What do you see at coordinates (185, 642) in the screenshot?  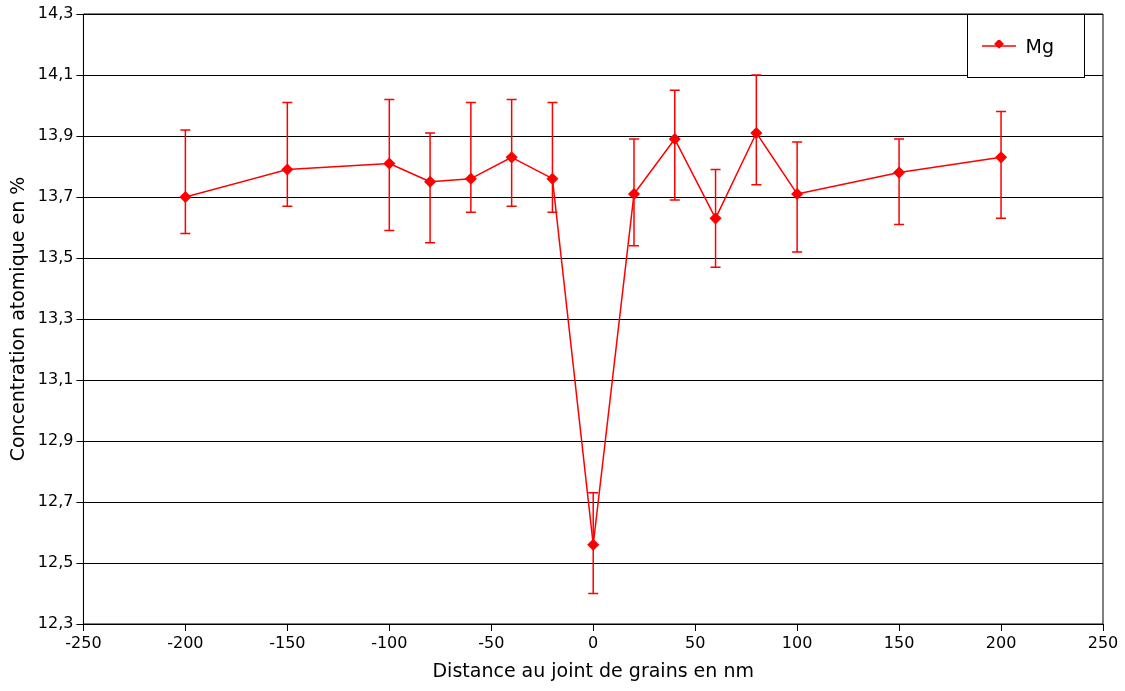 I see `x-tick-label: -200` at bounding box center [185, 642].